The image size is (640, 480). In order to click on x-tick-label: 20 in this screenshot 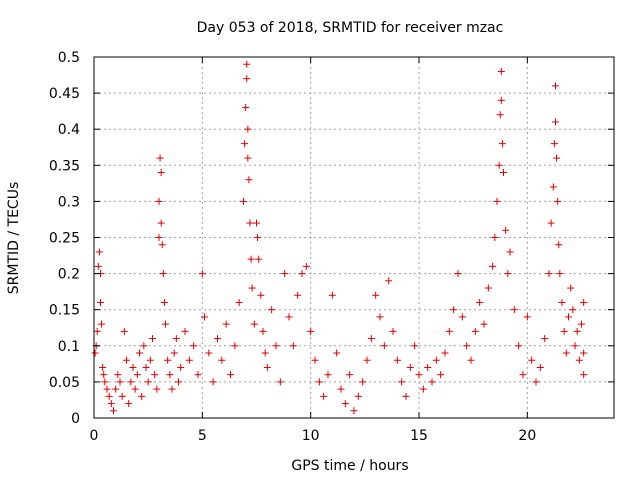, I will do `click(527, 436)`.